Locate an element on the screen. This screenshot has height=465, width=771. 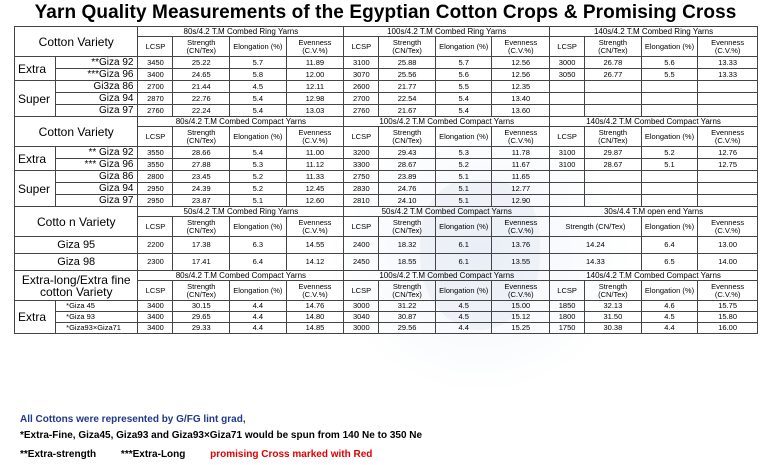
value-cell: 31.22 is located at coordinates (407, 306).